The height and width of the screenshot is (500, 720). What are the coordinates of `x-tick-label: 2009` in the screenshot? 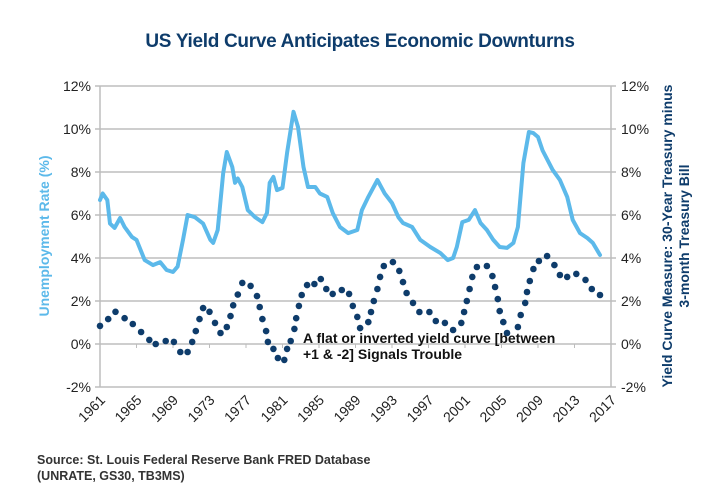 It's located at (529, 408).